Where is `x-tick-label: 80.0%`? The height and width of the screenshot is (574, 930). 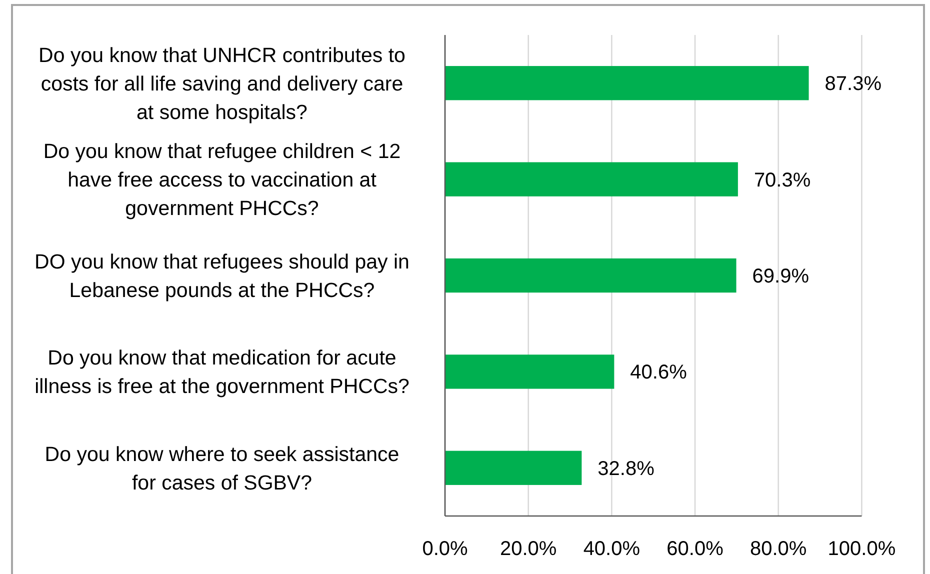
x-tick-label: 80.0% is located at coordinates (778, 549).